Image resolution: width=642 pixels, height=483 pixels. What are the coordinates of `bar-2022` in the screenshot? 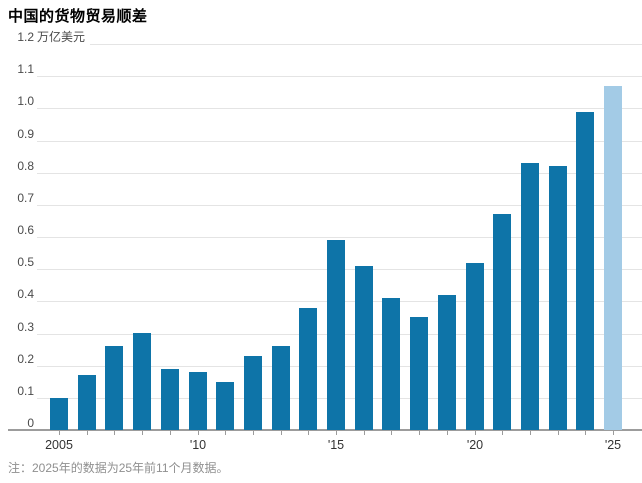 It's located at (530, 296).